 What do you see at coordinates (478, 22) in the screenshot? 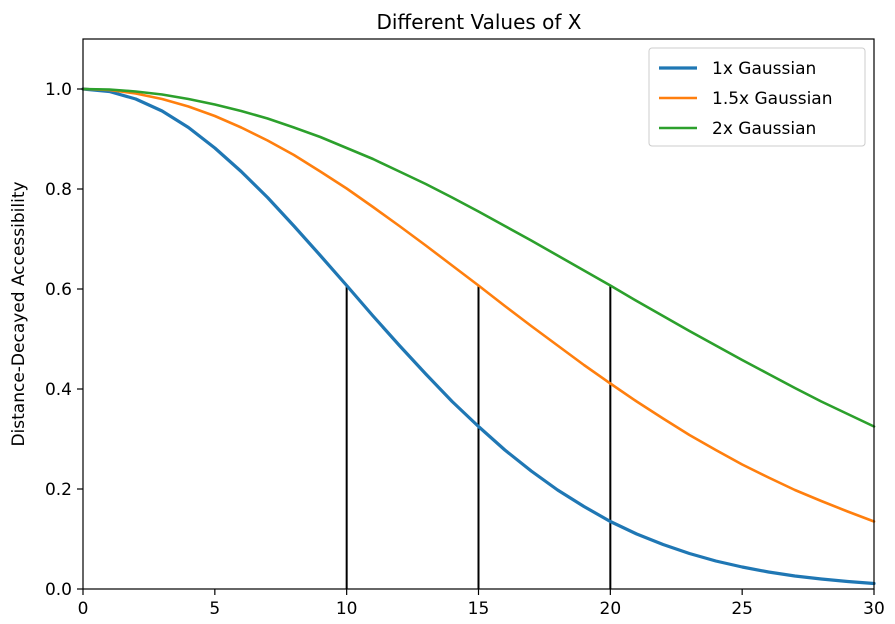
I see `chart-title: Different Values of X` at bounding box center [478, 22].